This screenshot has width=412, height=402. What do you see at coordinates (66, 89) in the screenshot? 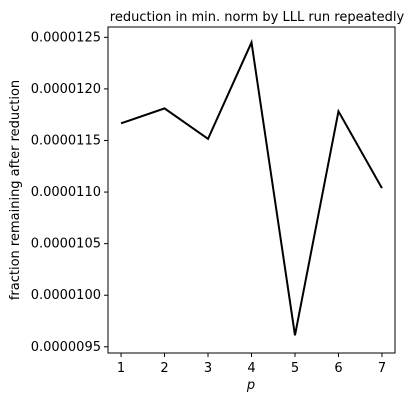
I see `y-tick-label: 0.0000120` at bounding box center [66, 89].